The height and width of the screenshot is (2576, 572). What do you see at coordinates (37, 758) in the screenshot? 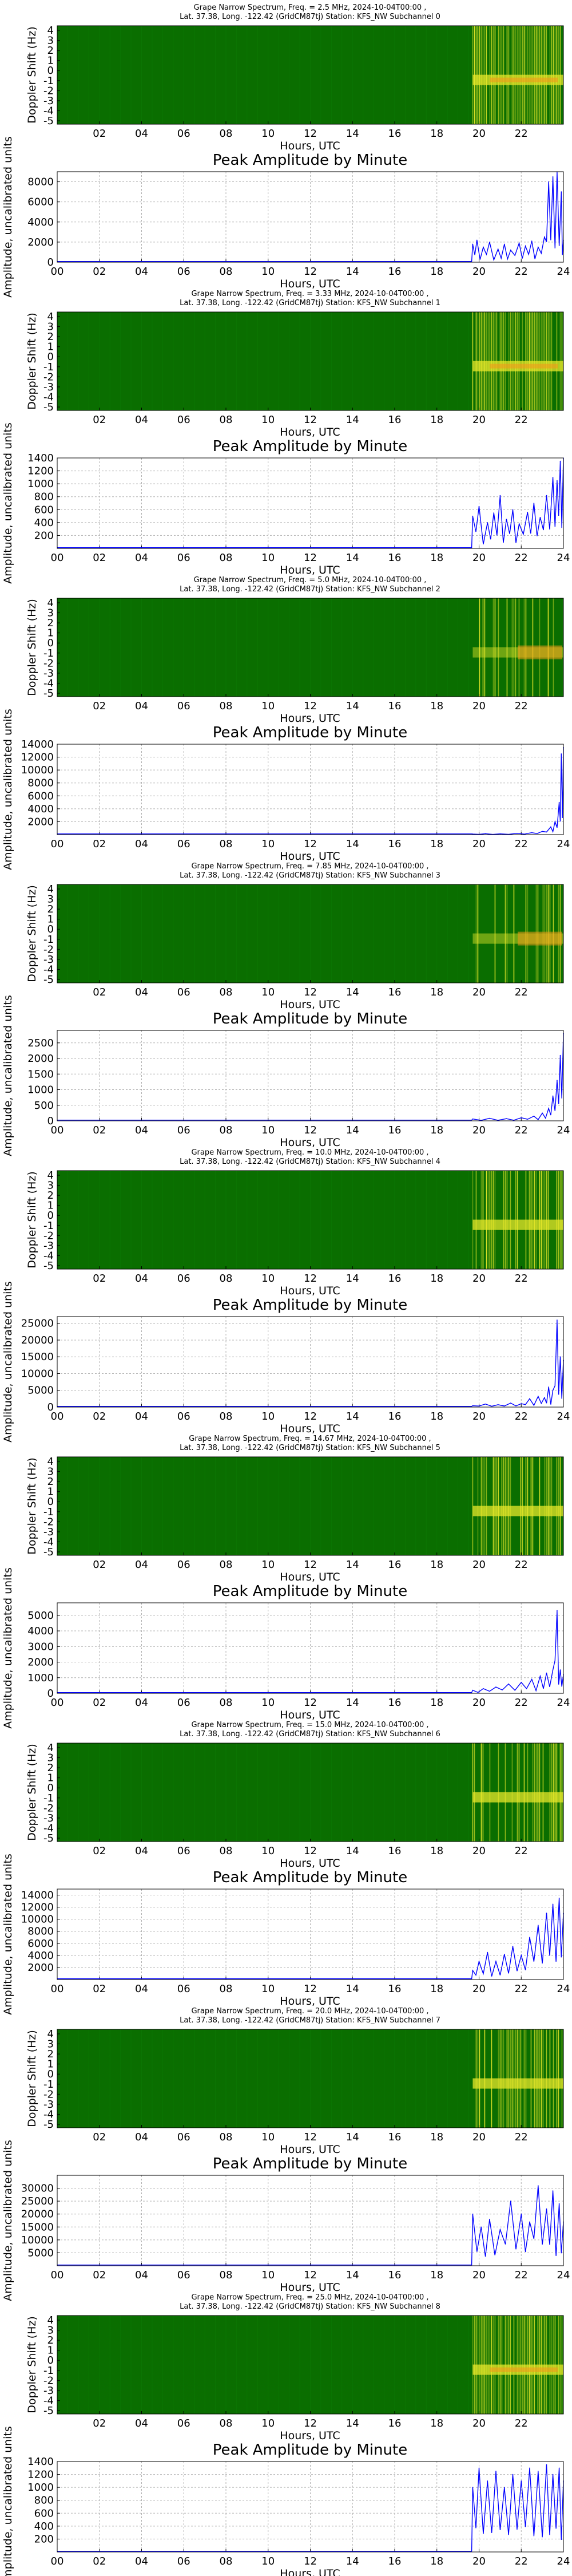
I see `amplitude-ytick-label: 12000` at bounding box center [37, 758].